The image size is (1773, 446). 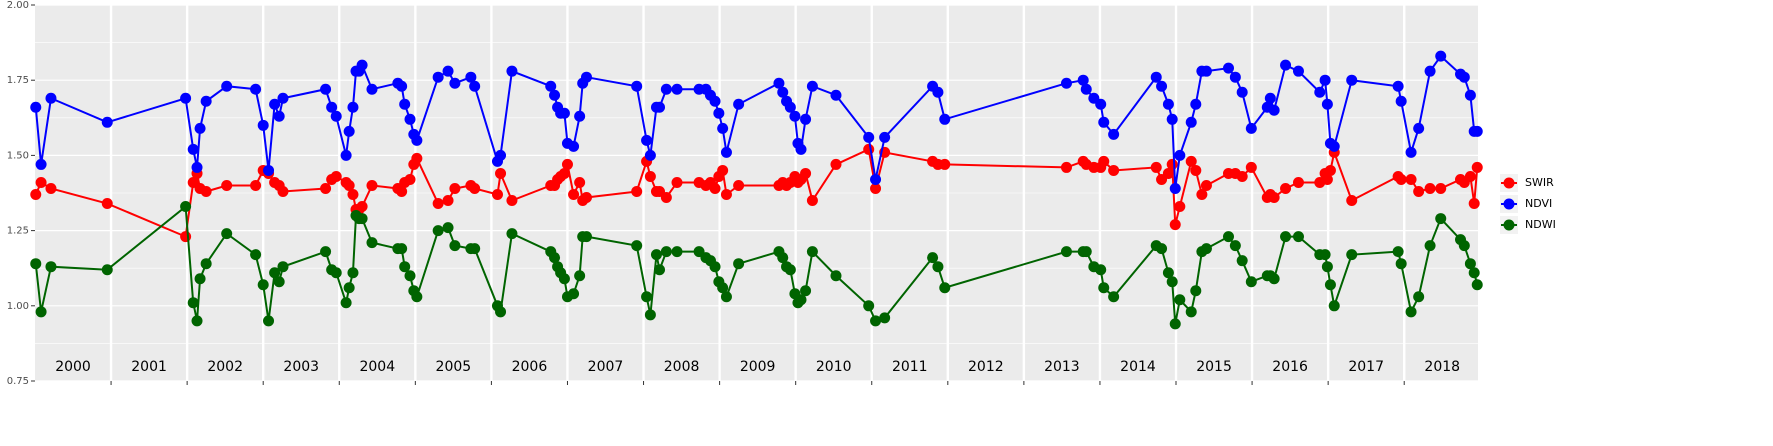 What do you see at coordinates (530, 367) in the screenshot?
I see `year-label: 2006` at bounding box center [530, 367].